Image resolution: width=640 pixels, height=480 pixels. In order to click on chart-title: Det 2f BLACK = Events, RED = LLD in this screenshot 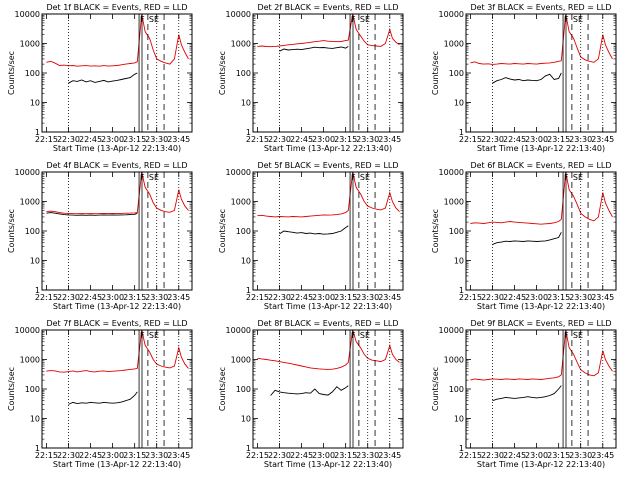, I will do `click(327, 7)`.